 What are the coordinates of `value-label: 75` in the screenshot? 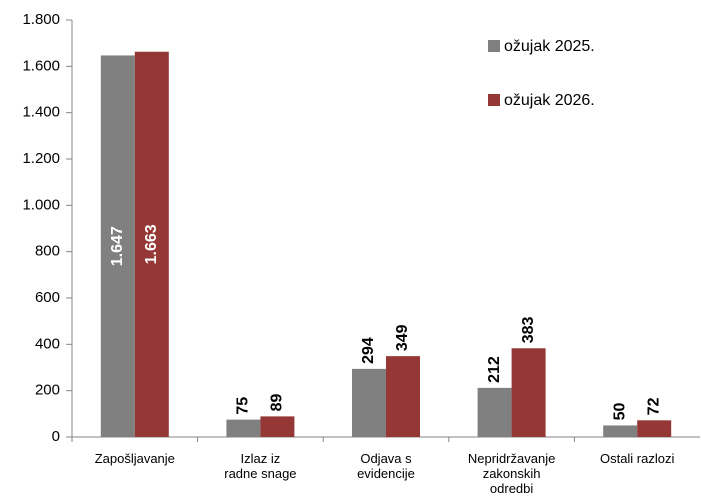 It's located at (243, 406).